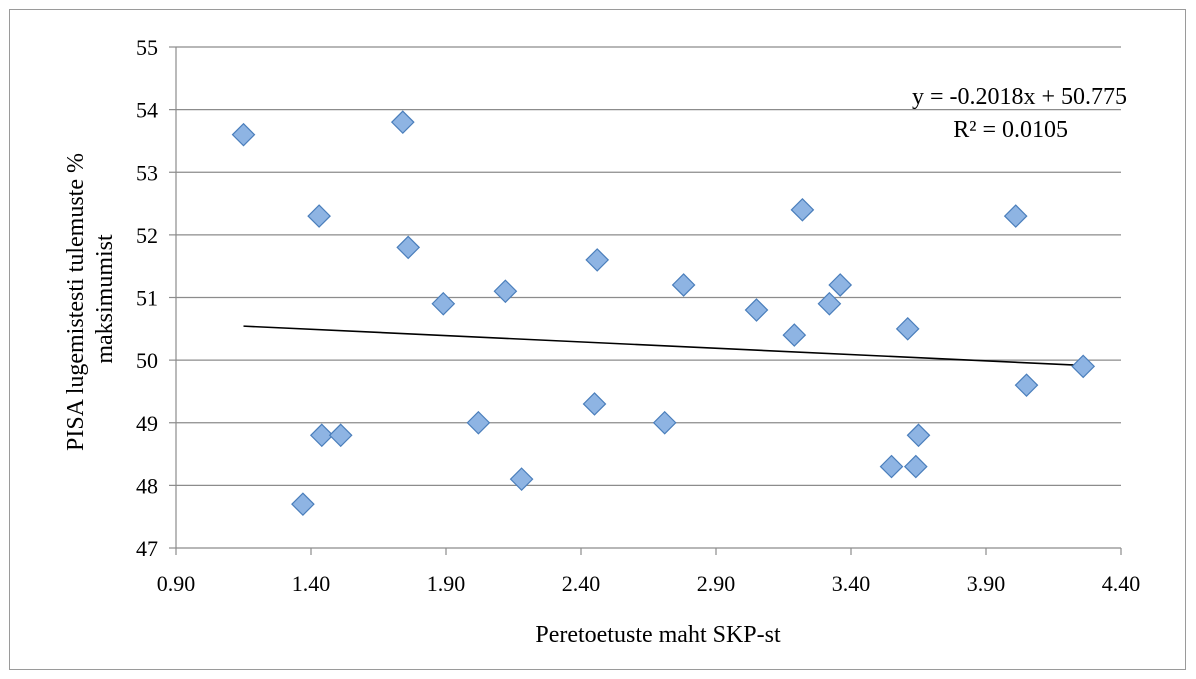 The image size is (1196, 679). What do you see at coordinates (311, 583) in the screenshot?
I see `x-tick-label: 1.40` at bounding box center [311, 583].